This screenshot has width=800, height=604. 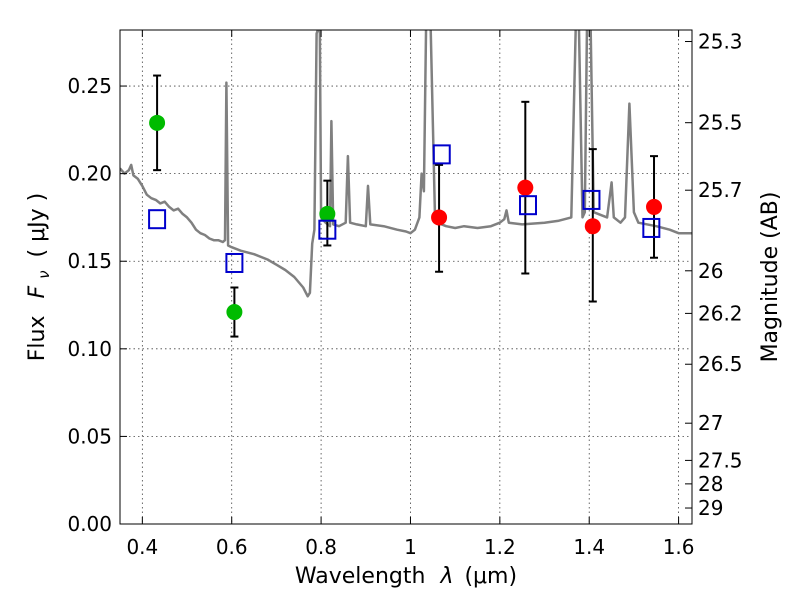 What do you see at coordinates (500, 547) in the screenshot?
I see `x-tick-label: 1.2` at bounding box center [500, 547].